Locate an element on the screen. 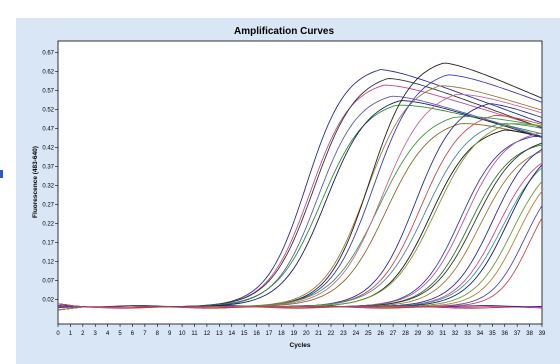 This screenshot has height=364, width=560. x-tick-label: 17 is located at coordinates (269, 334).